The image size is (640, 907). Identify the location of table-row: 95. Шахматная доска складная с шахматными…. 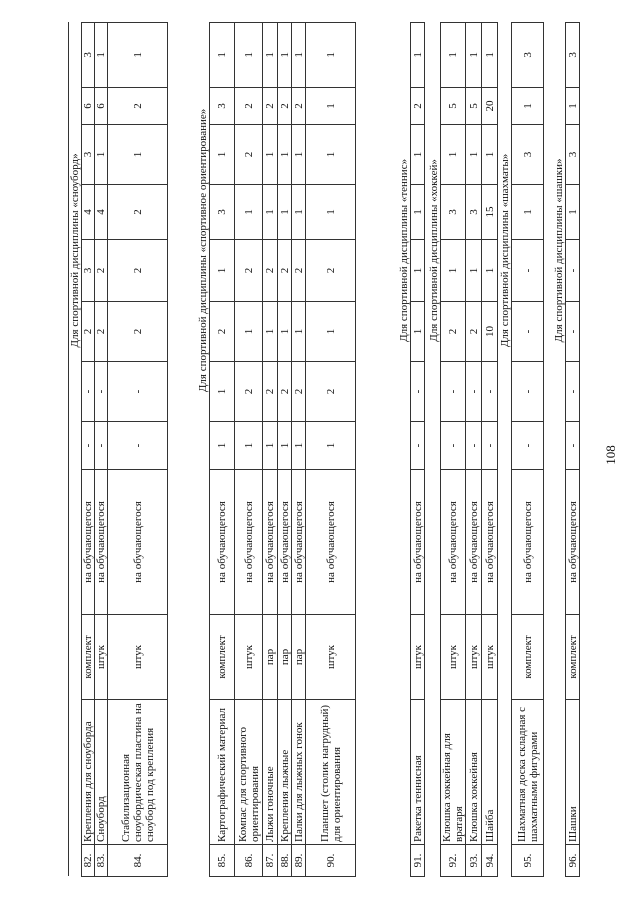
(527, 449).